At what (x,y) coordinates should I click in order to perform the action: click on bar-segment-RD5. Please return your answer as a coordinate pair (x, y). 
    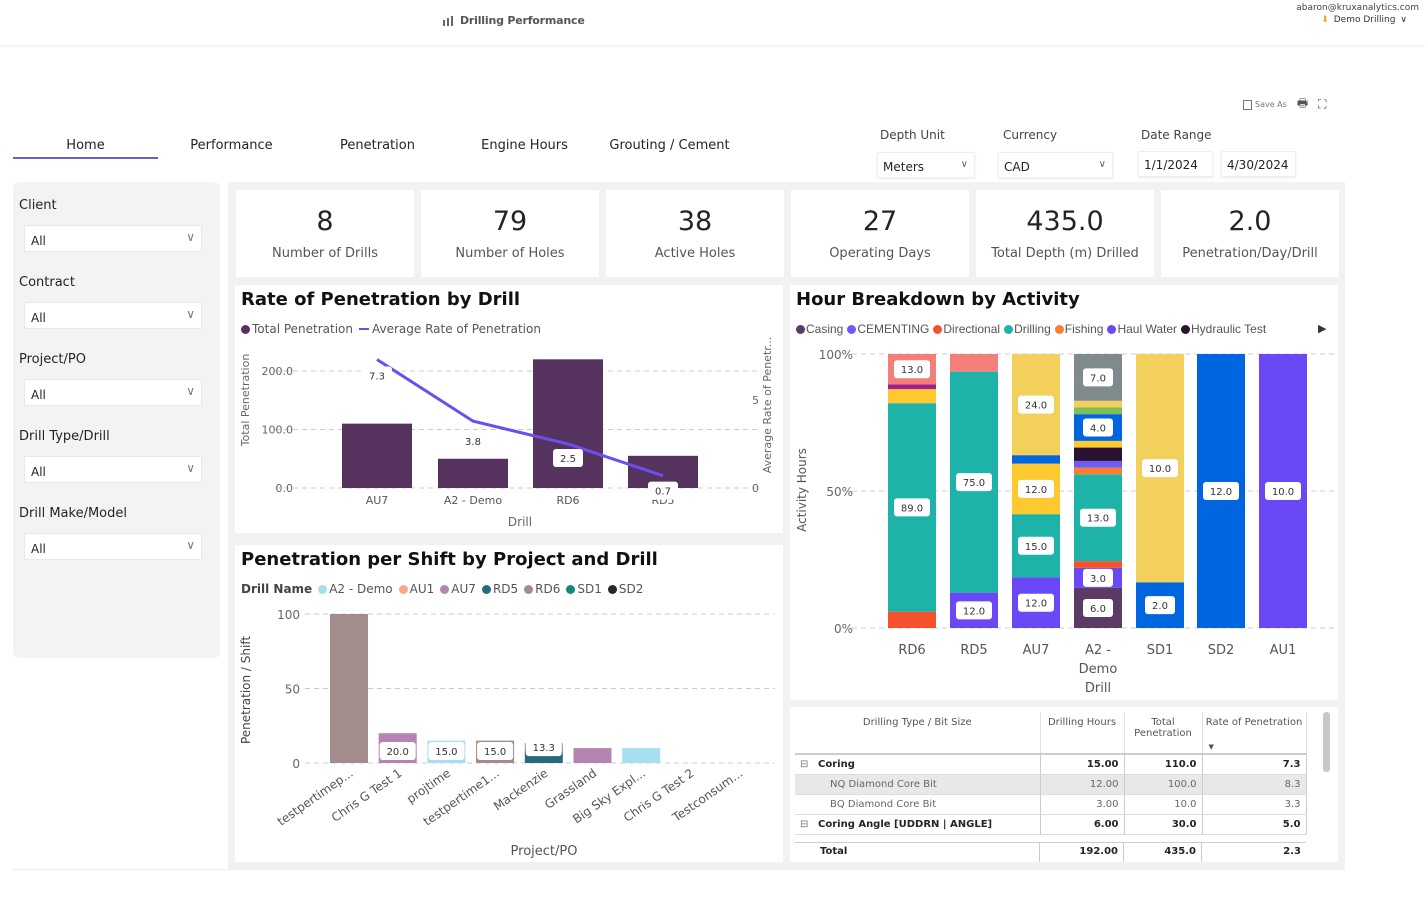
    Looking at the image, I should click on (543, 757).